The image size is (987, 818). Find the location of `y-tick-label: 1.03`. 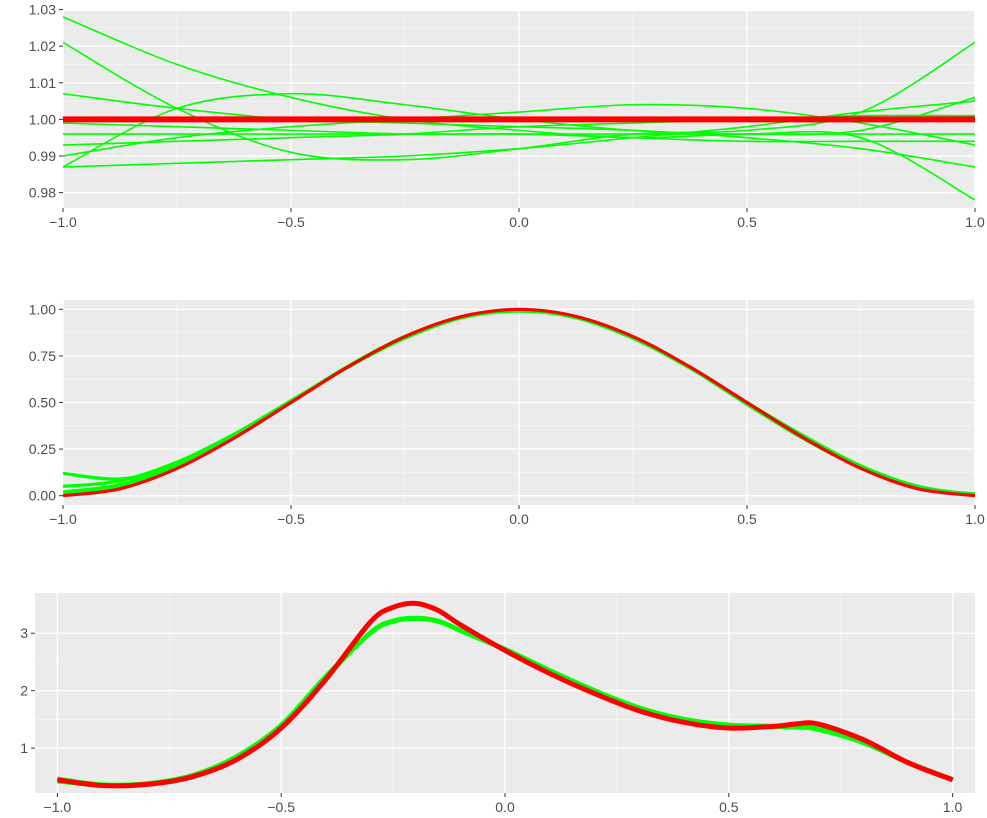

y-tick-label: 1.03 is located at coordinates (42, 10).